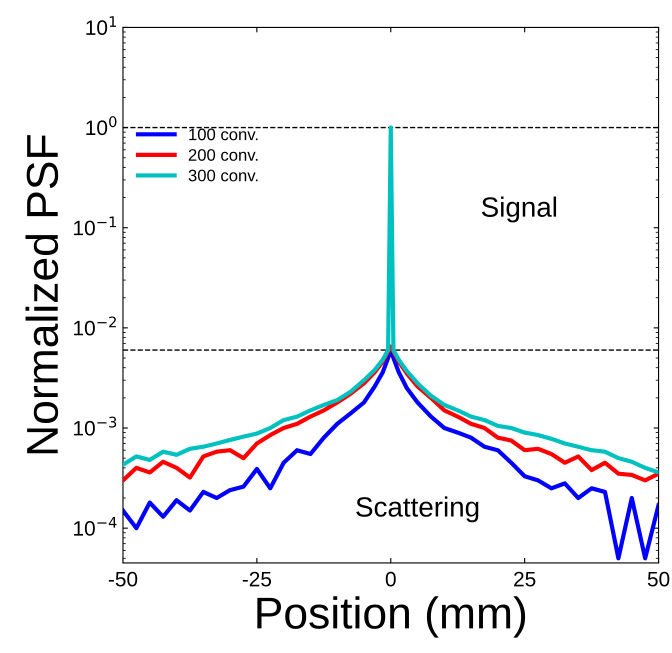 The image size is (672, 653). What do you see at coordinates (42, 294) in the screenshot?
I see `y-axis-title: Normalized PSF` at bounding box center [42, 294].